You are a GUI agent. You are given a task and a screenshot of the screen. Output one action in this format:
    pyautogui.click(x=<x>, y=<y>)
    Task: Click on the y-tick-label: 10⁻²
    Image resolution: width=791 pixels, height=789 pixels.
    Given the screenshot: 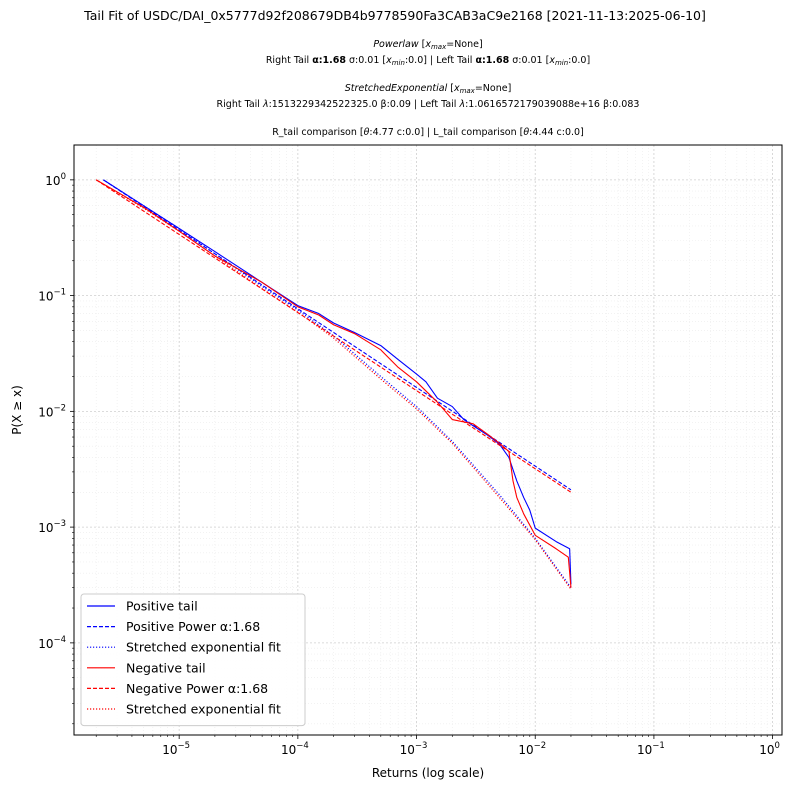 What is the action you would take?
    pyautogui.click(x=52, y=411)
    